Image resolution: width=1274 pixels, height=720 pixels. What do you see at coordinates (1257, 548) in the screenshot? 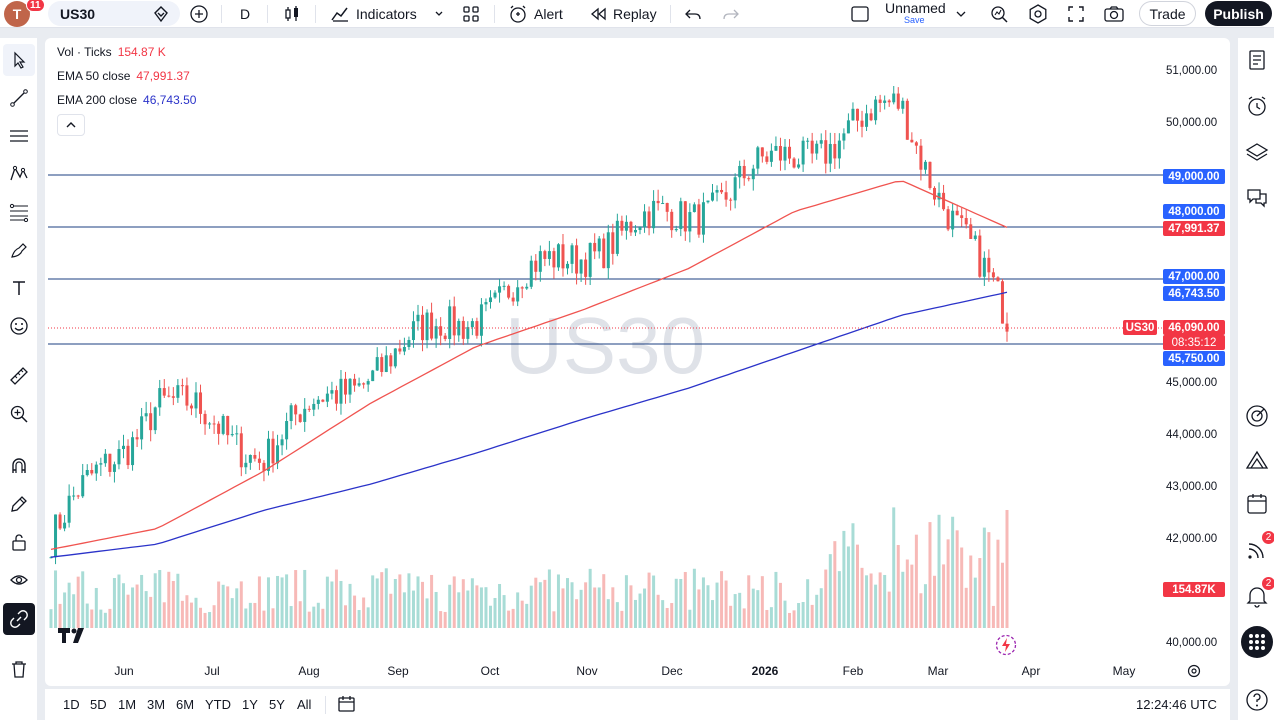
I see `signal-icon: 2` at bounding box center [1257, 548].